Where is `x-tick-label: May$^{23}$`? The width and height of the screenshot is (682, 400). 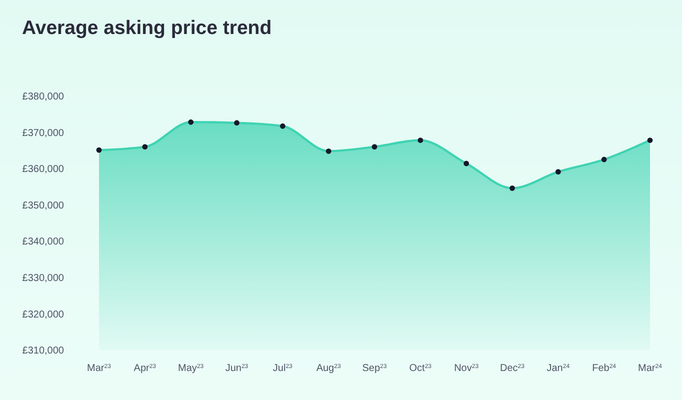 x-tick-label: May$^{23}$ is located at coordinates (191, 368).